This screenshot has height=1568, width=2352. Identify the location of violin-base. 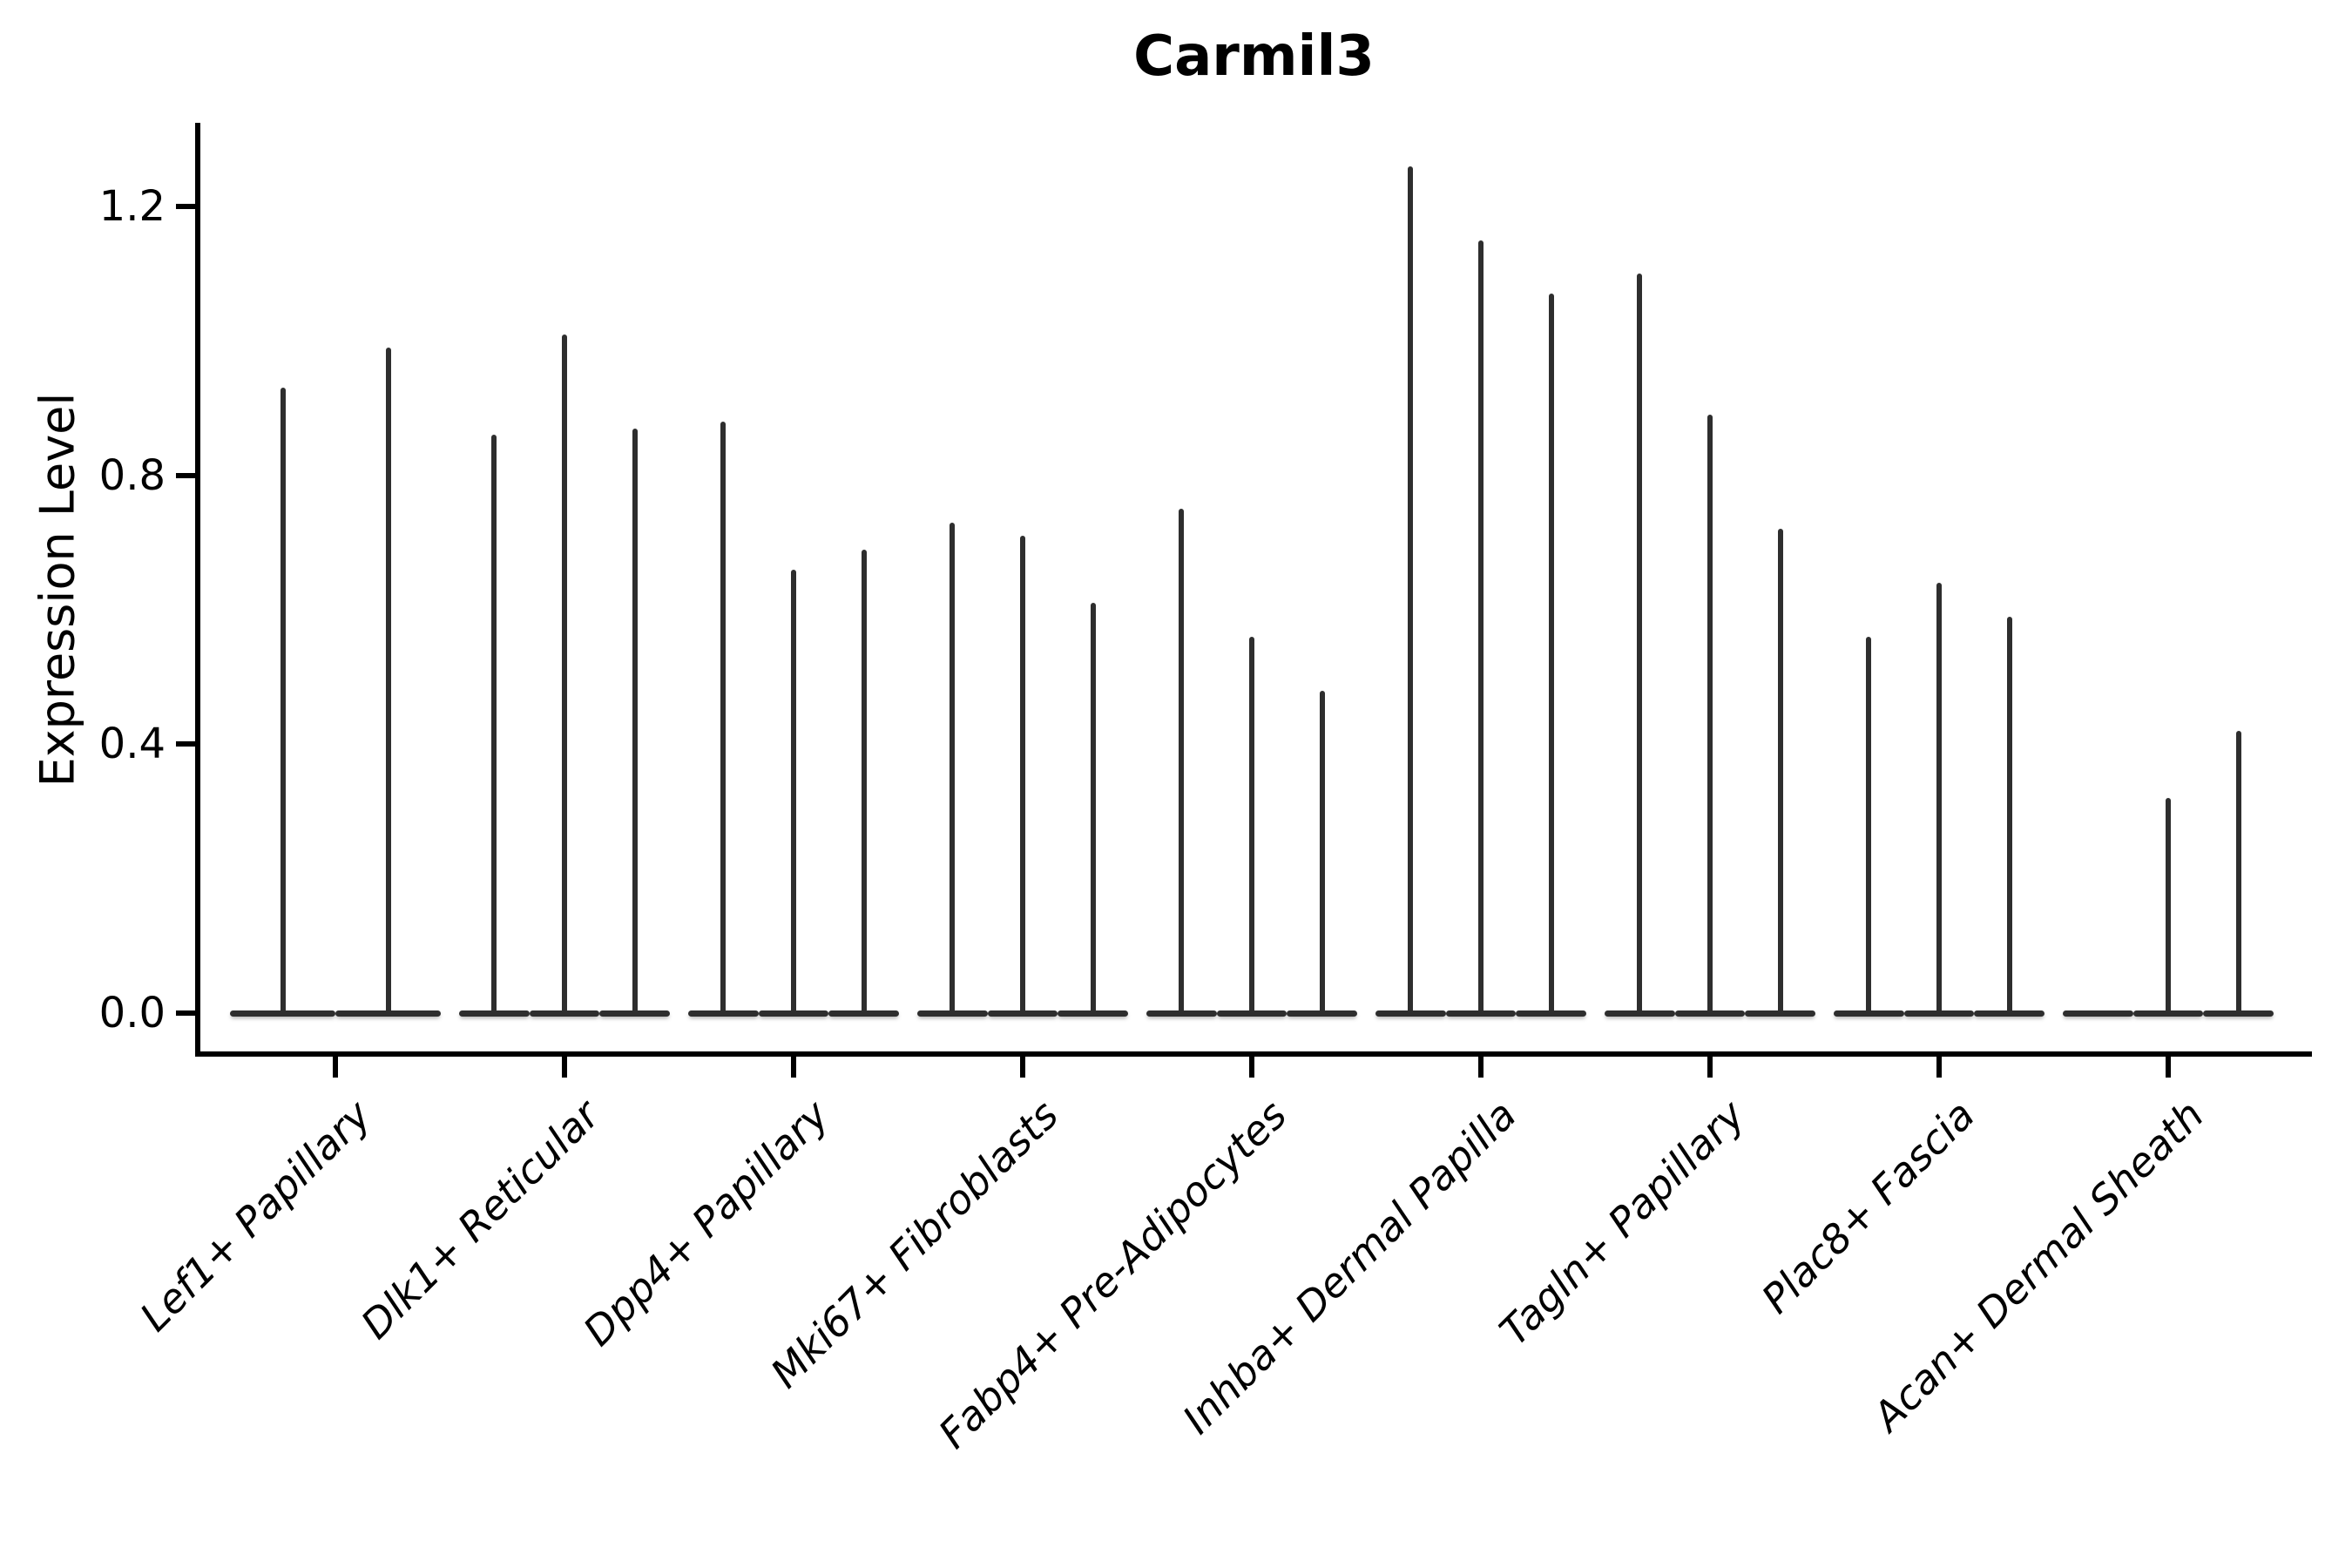
(2098, 1014).